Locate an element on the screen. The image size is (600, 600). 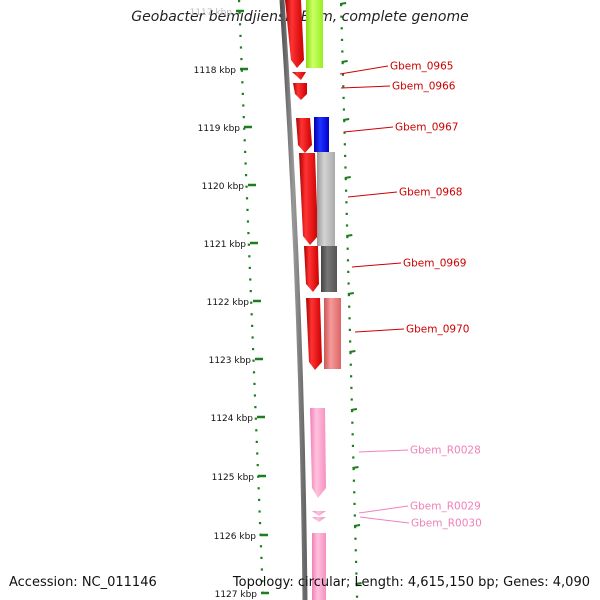
feature-gbem-r0029 is located at coordinates (319, 513).